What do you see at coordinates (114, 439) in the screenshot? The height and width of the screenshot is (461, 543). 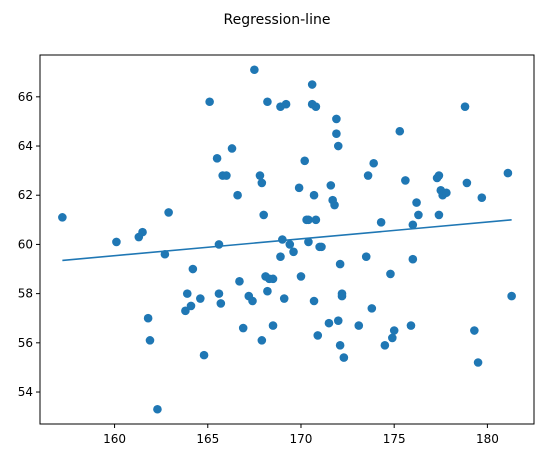 I see `x-tick-label: 160` at bounding box center [114, 439].